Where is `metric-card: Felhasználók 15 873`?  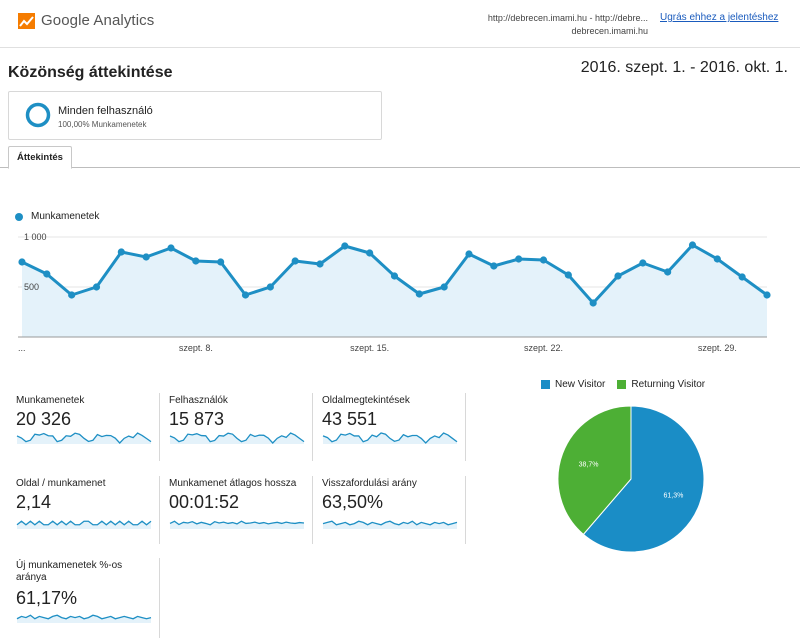 metric-card: Felhasználók 15 873 is located at coordinates (243, 428).